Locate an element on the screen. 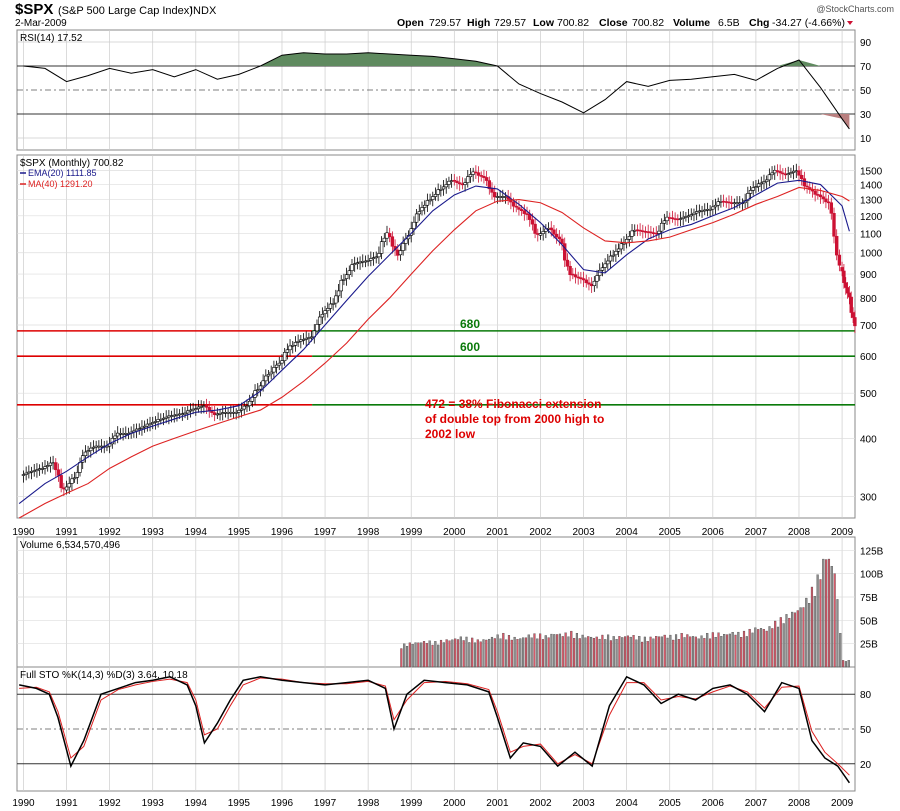 The width and height of the screenshot is (900, 811). annotation-fib-line3: 2002 low is located at coordinates (450, 434).